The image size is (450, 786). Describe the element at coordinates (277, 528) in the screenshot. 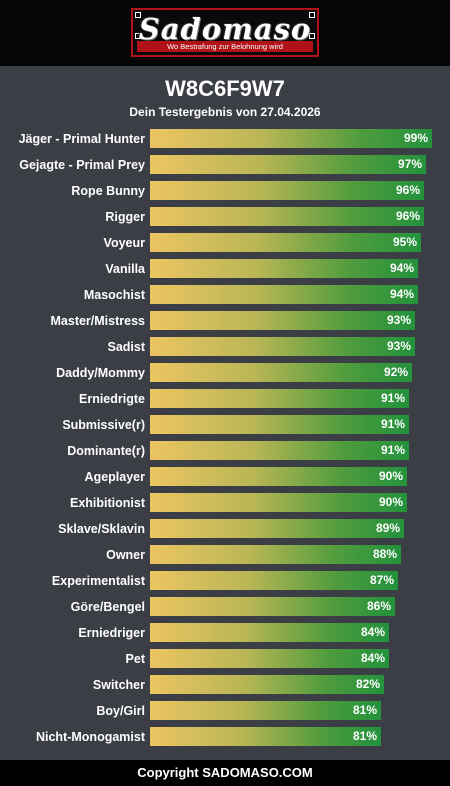

I see `score-bar: 89%` at that location.